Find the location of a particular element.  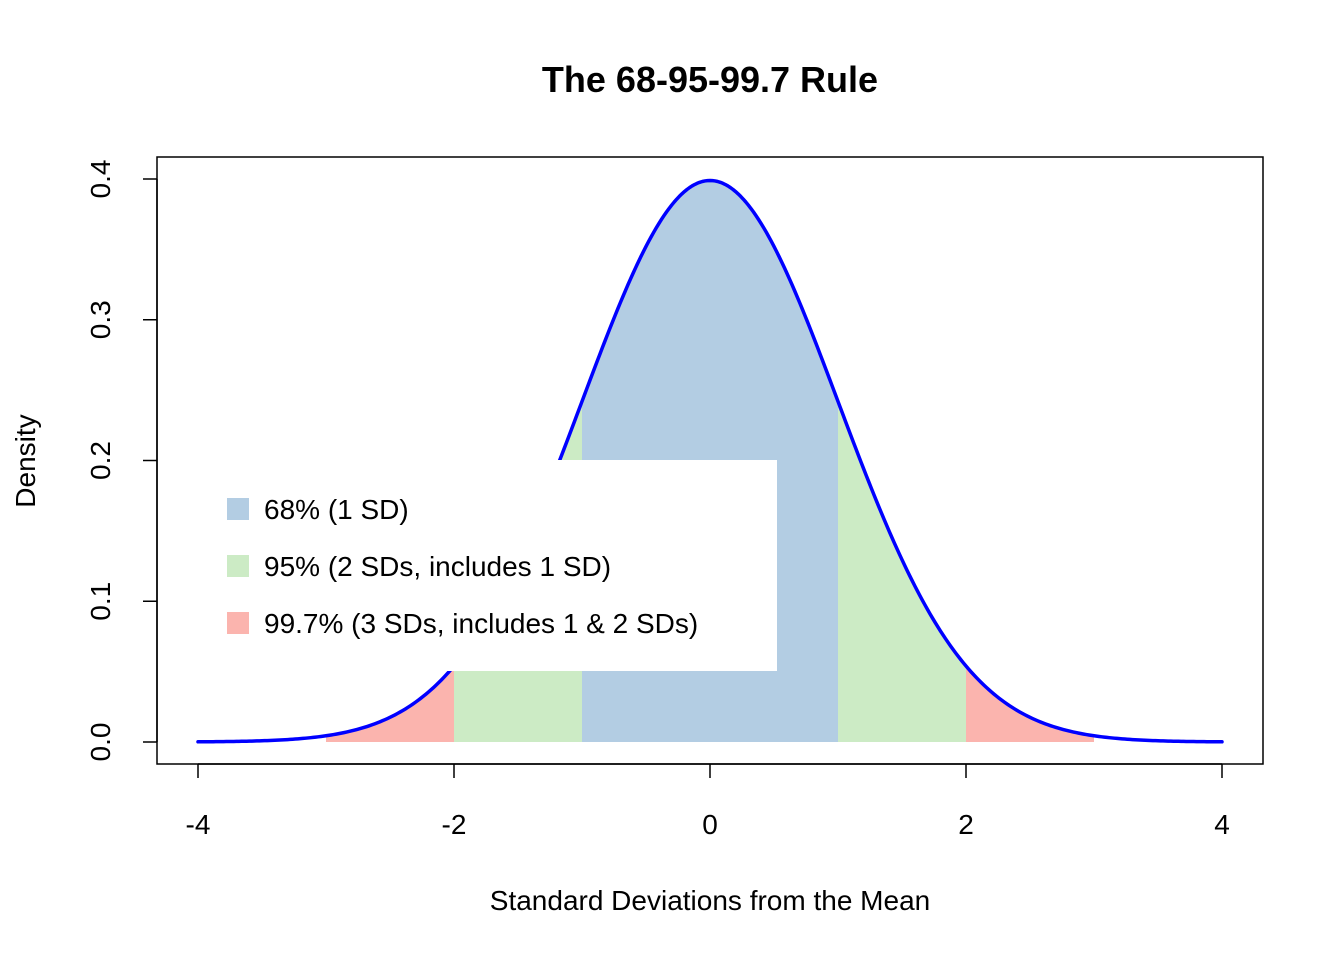

y-axis: 0.0 0.1 0.2 0.3 0.4 is located at coordinates (121, 461).